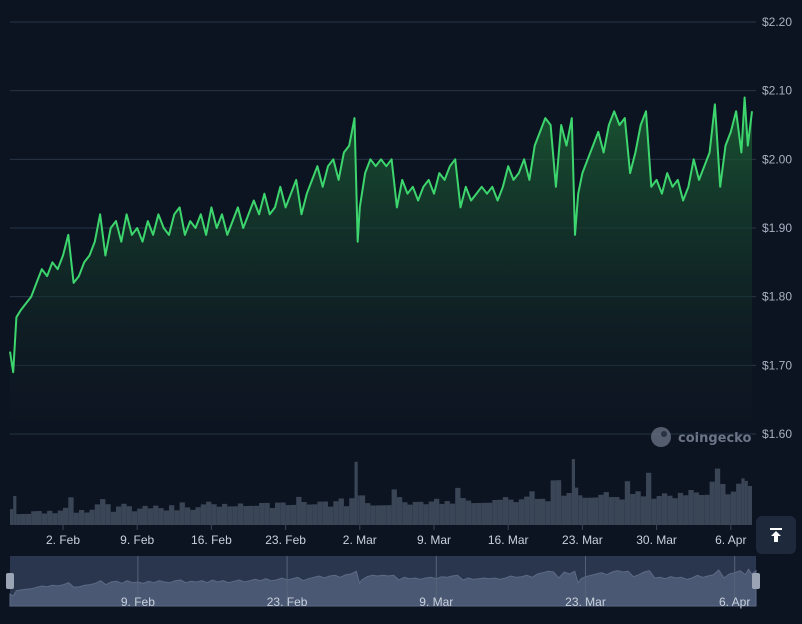  What do you see at coordinates (10, 581) in the screenshot?
I see `navigator-handle-left` at bounding box center [10, 581].